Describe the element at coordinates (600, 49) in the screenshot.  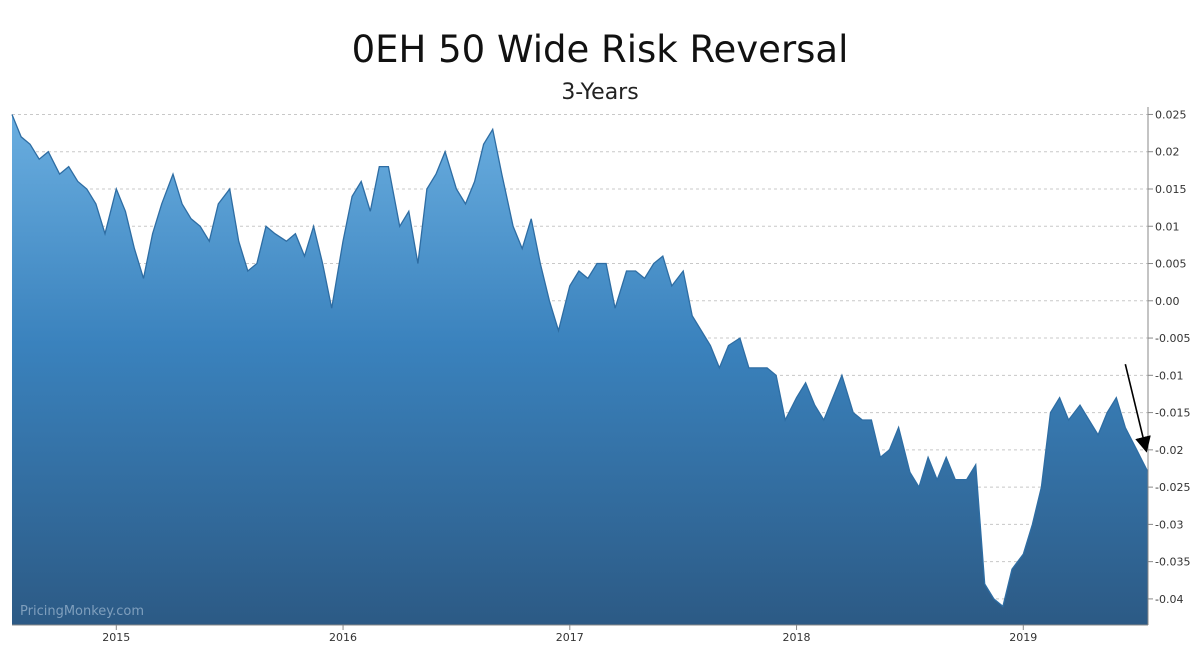
I see `chart-title: 0EH 50 Wide Risk Reversal` at that location.